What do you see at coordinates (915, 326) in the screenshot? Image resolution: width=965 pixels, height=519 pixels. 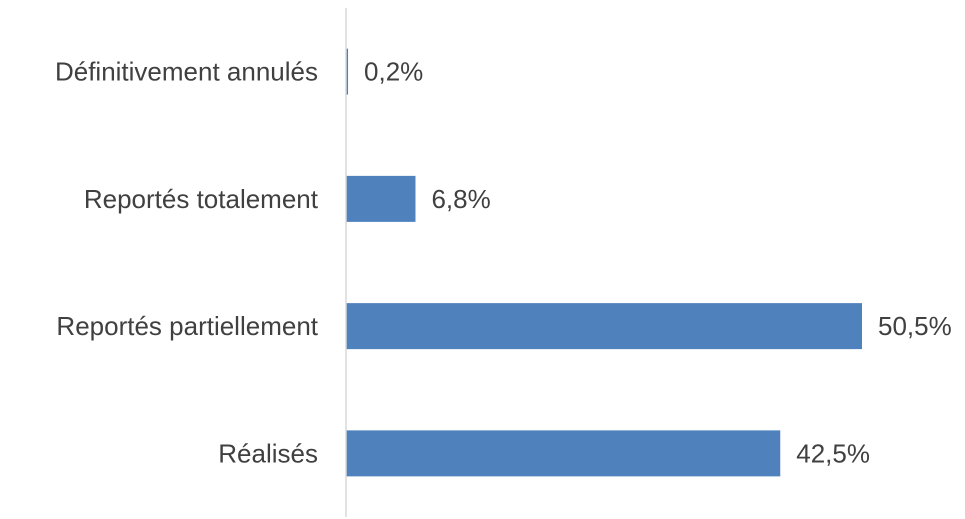 I see `value-label-2: 50,5%` at bounding box center [915, 326].